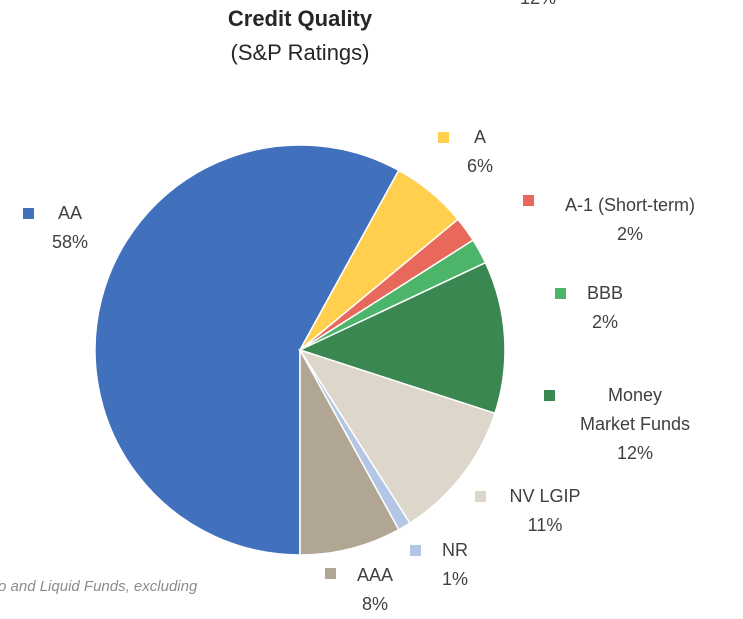 The width and height of the screenshot is (743, 619). I want to click on value-label: 58%, so click(70, 242).